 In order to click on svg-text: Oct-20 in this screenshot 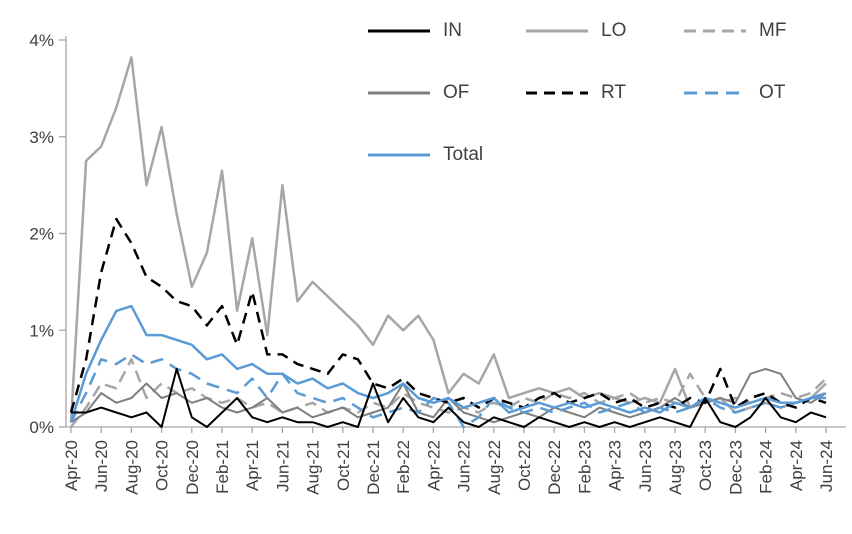, I will do `click(162, 465)`.